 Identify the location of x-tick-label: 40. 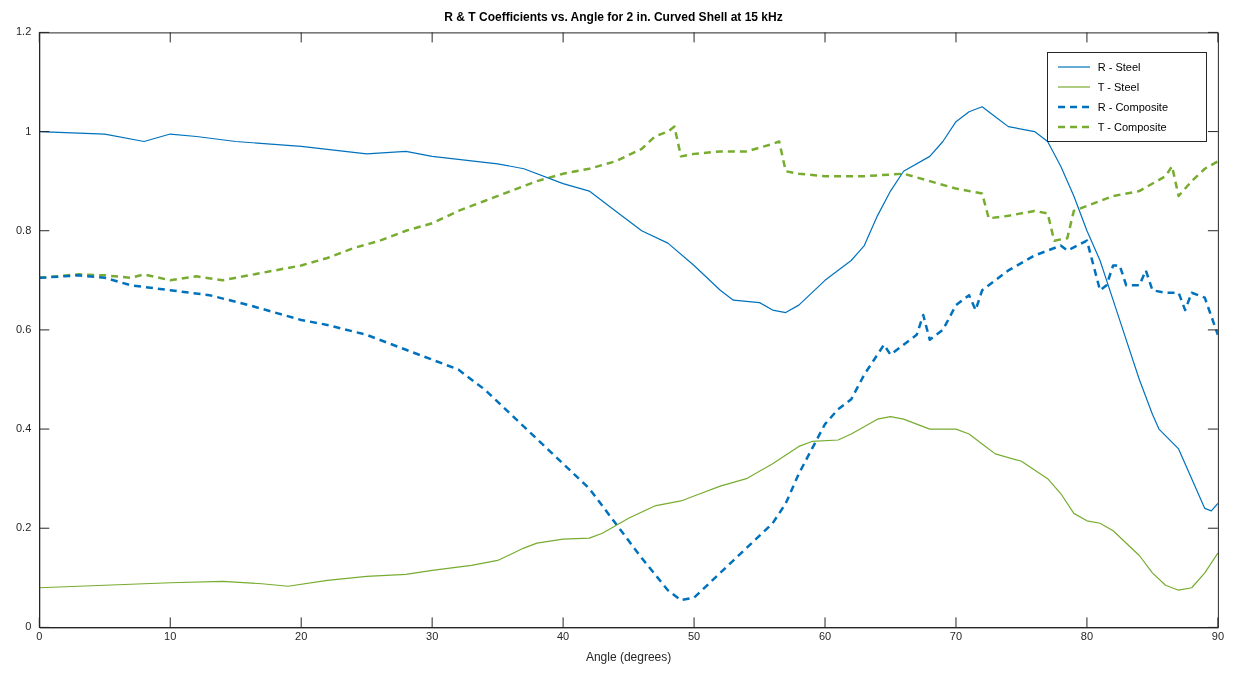
(563, 636).